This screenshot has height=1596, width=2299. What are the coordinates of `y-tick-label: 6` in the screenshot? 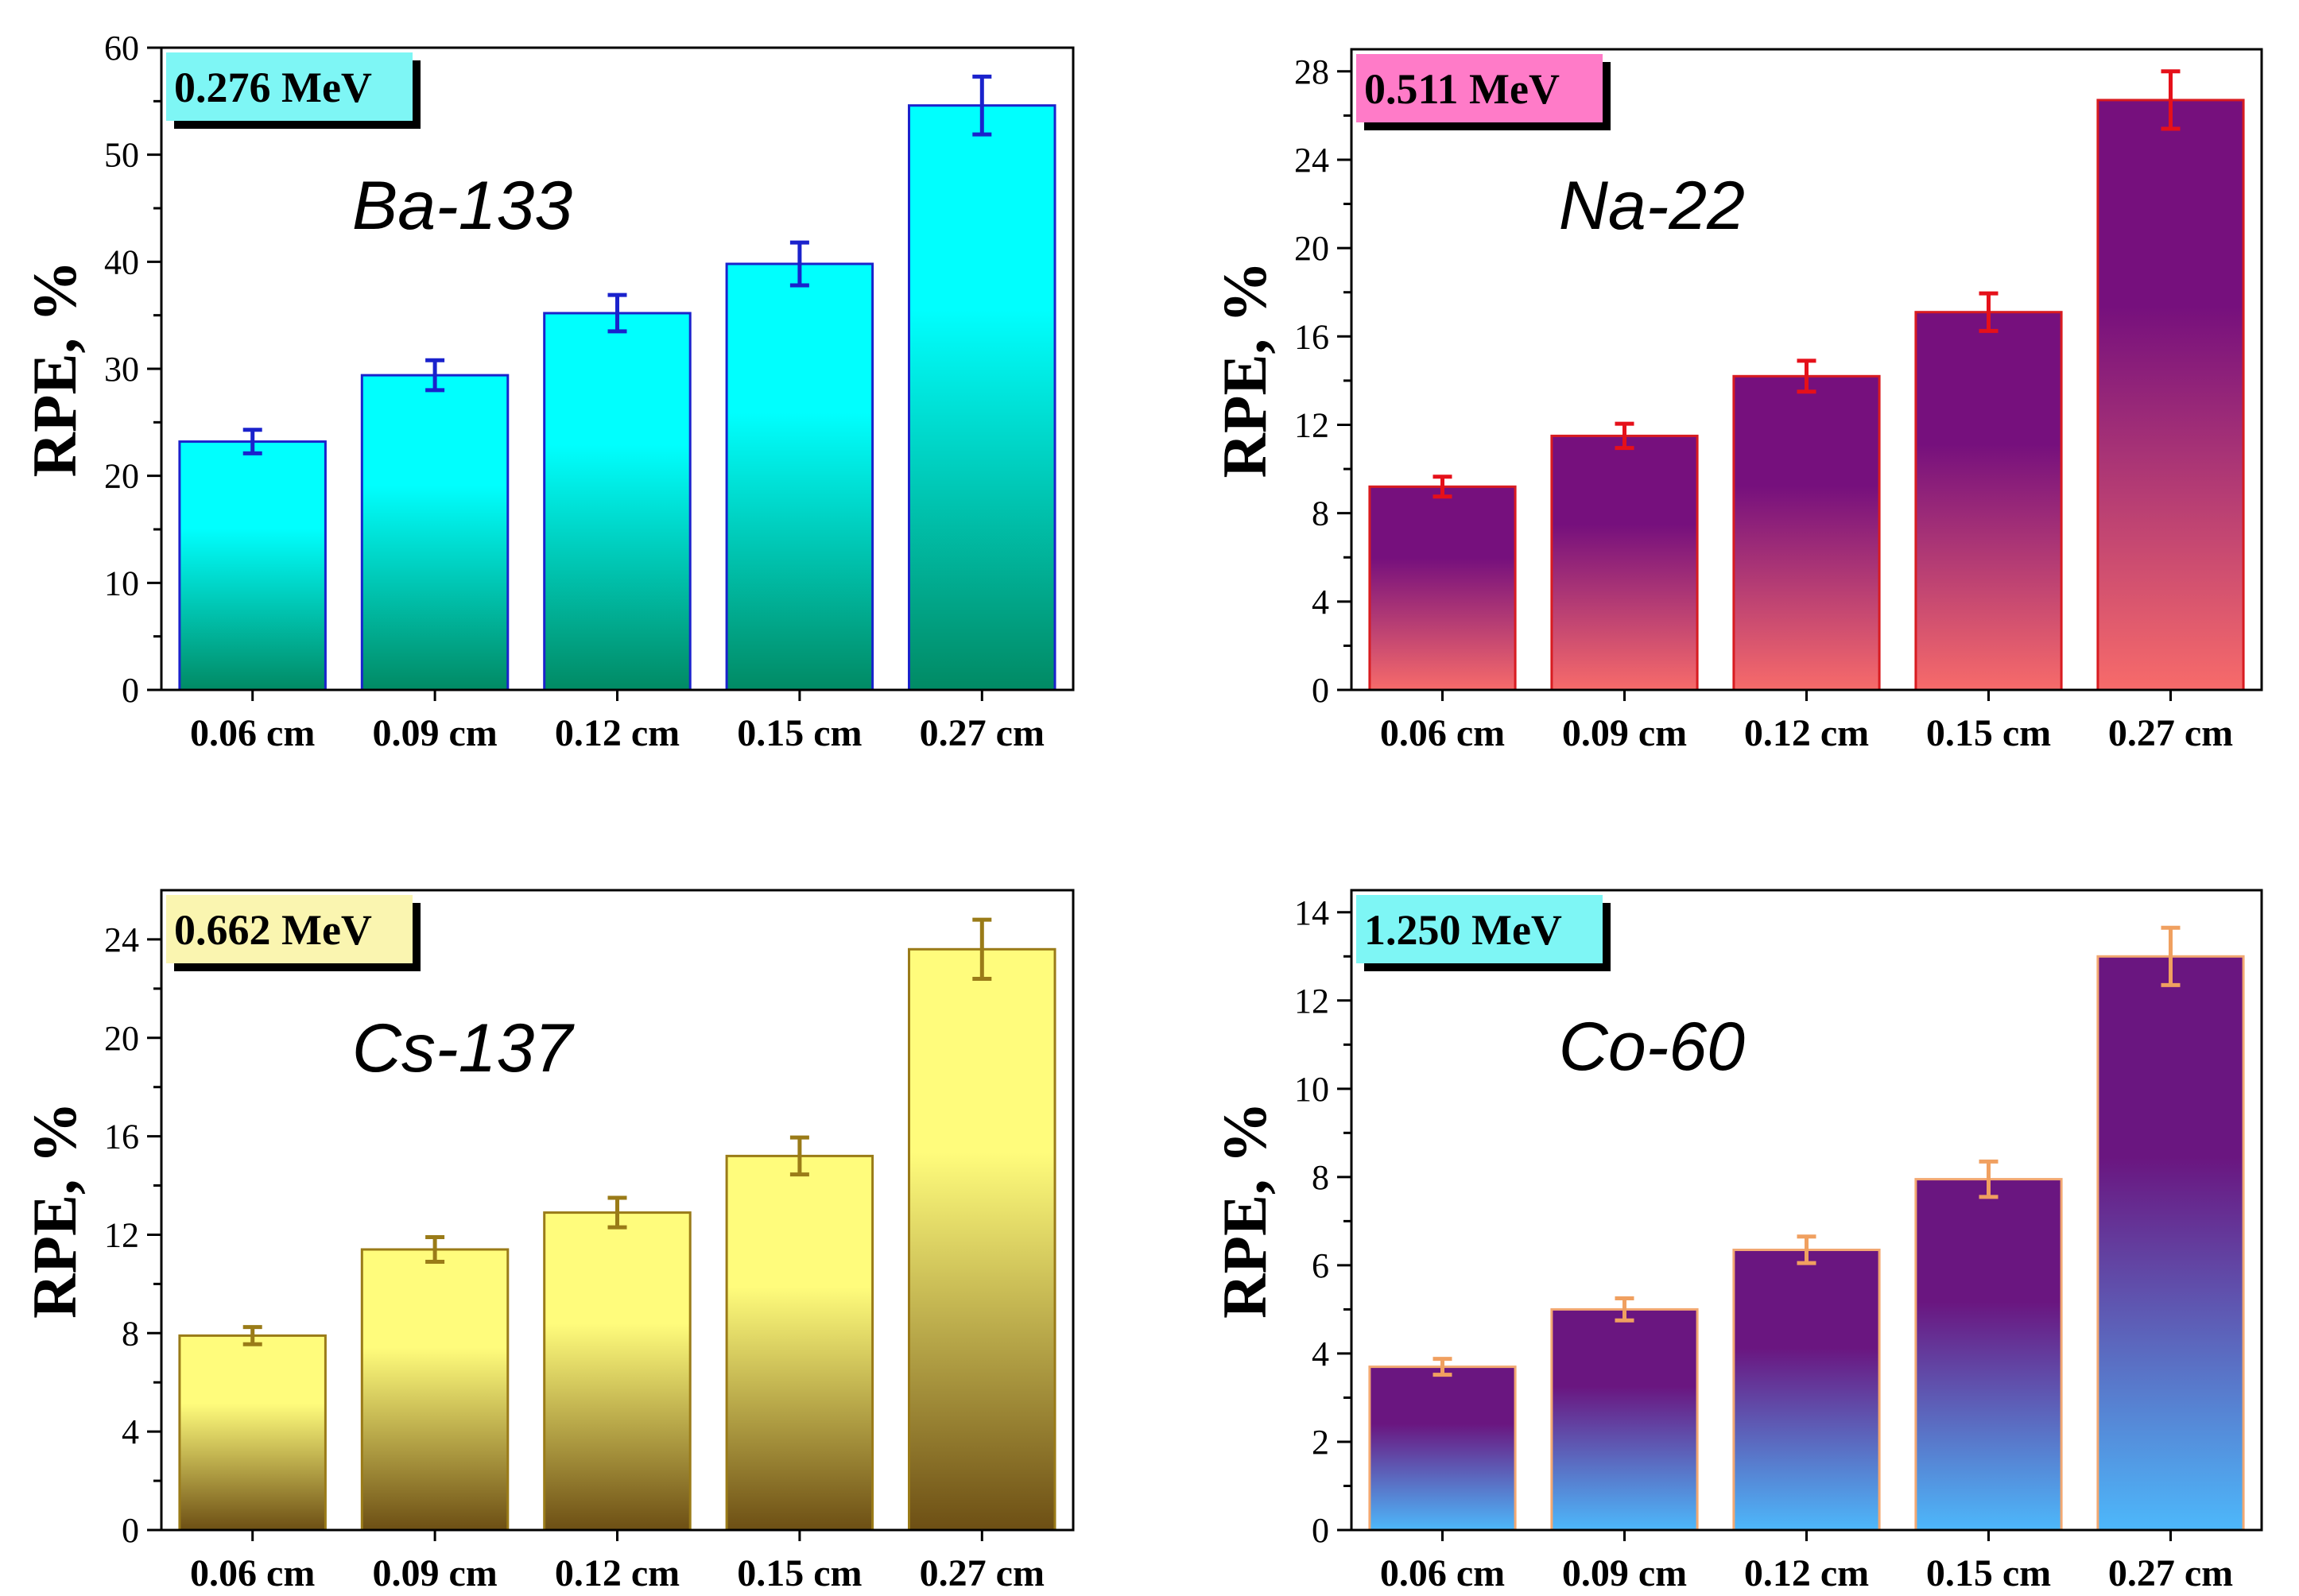 It's located at (1320, 1265).